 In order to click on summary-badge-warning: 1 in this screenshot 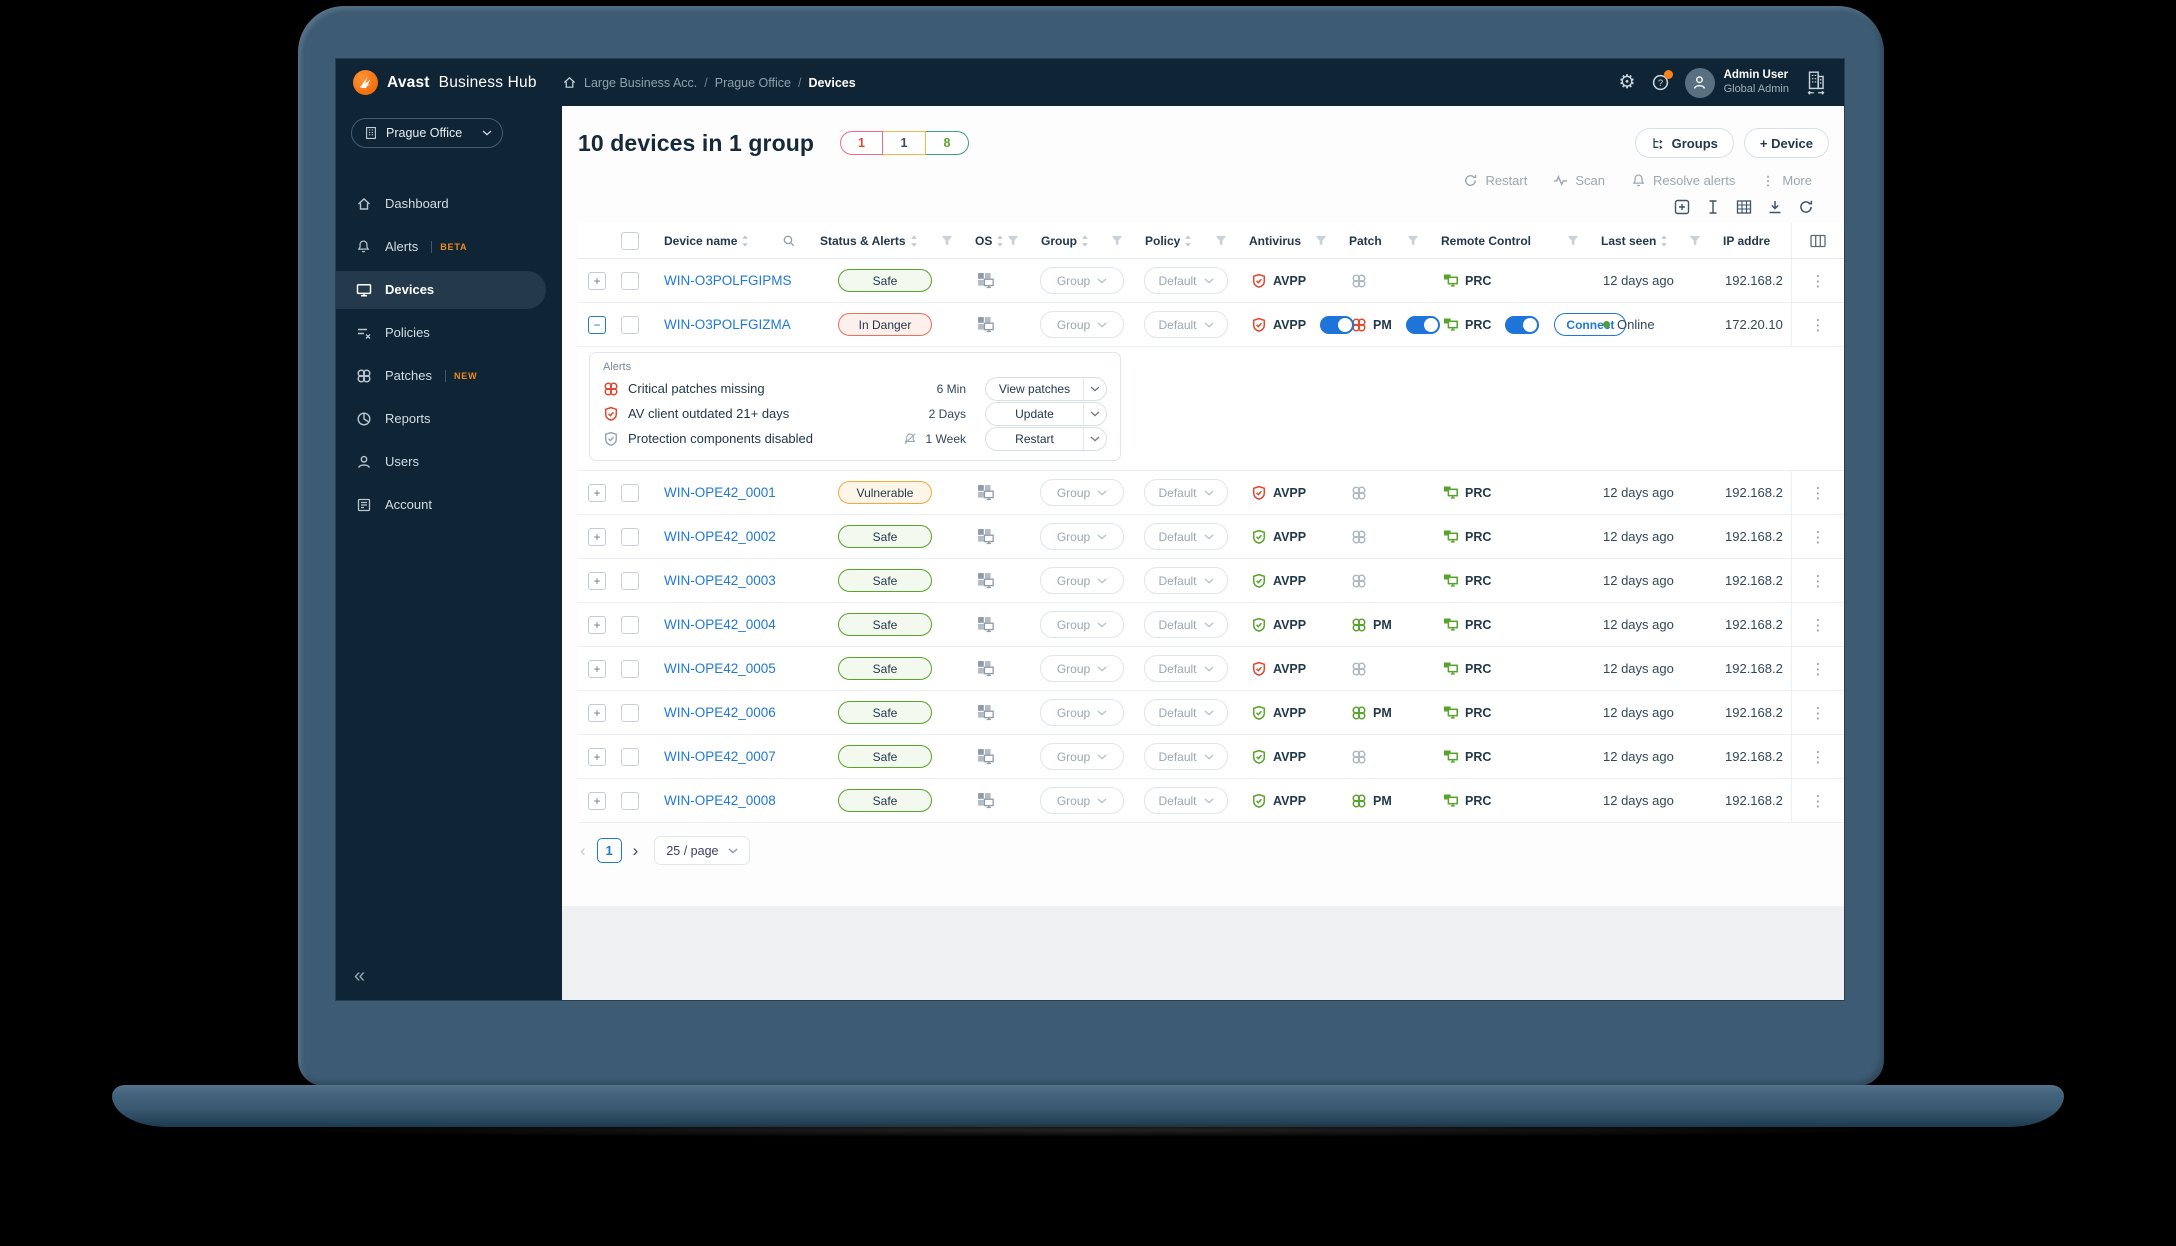, I will do `click(905, 143)`.